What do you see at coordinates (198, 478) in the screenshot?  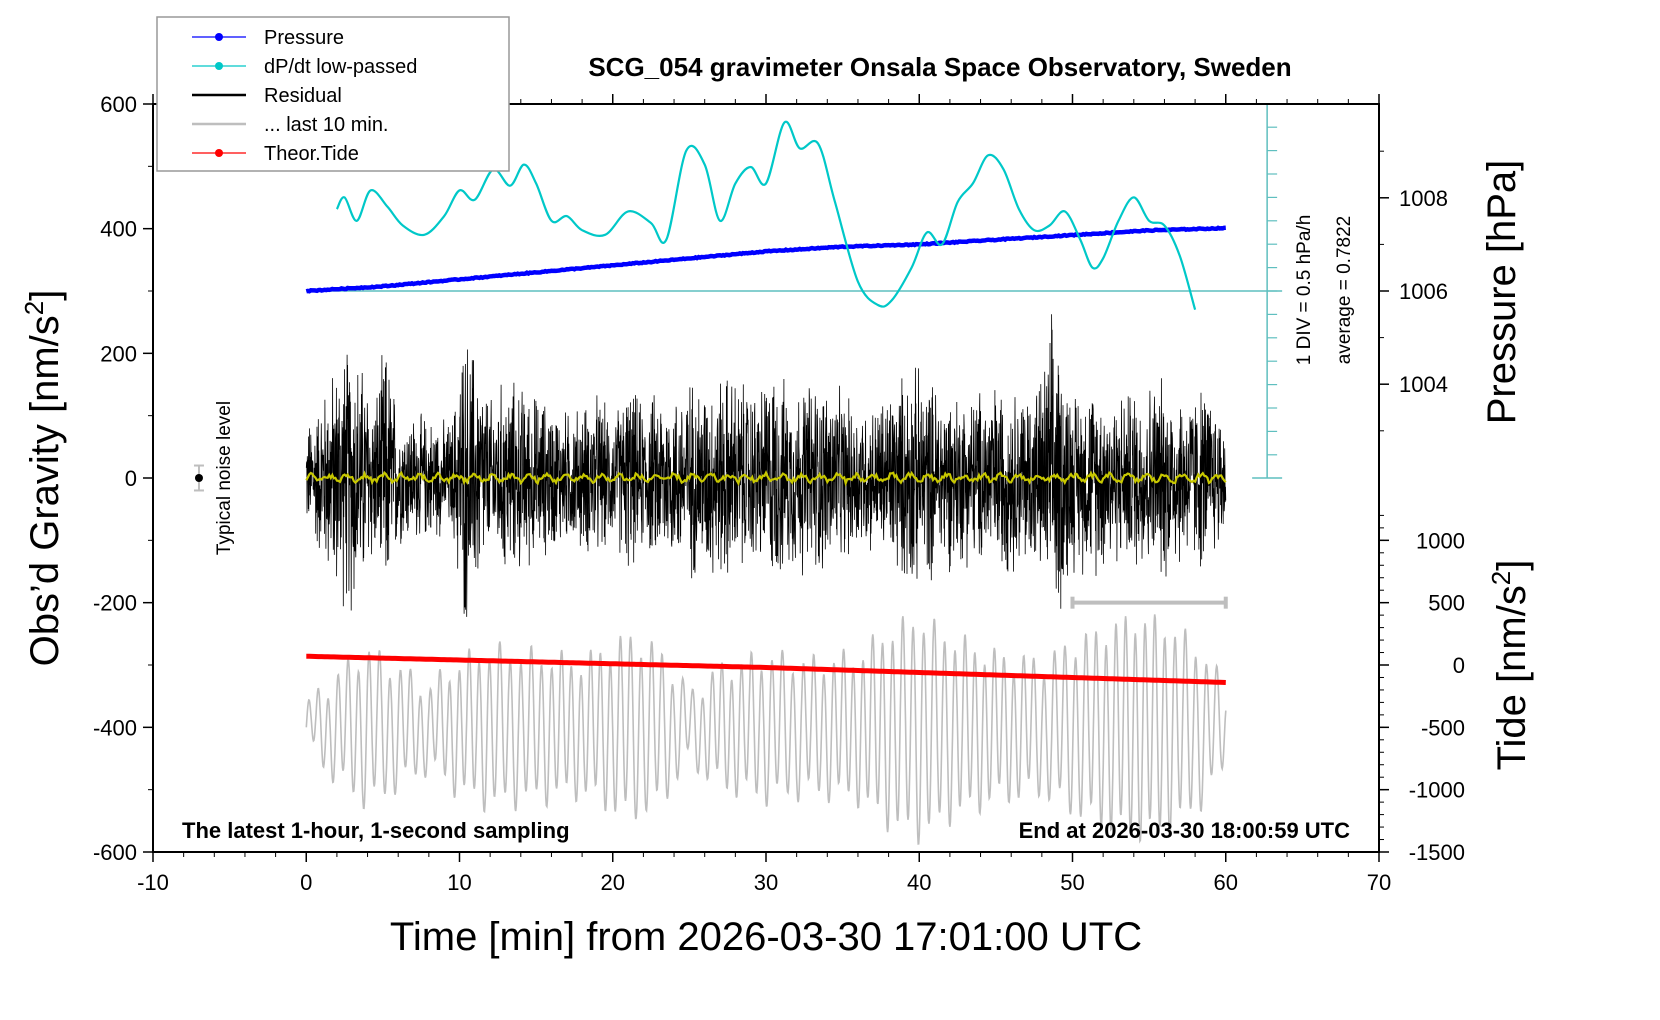 I see `noise-point` at bounding box center [198, 478].